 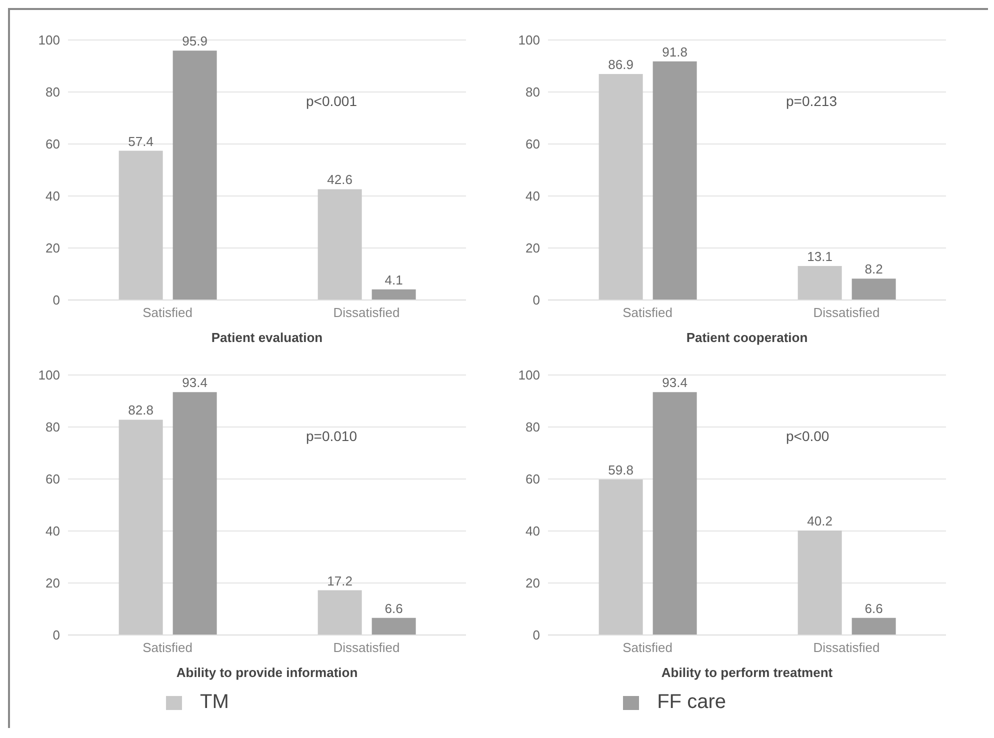 What do you see at coordinates (339, 580) in the screenshot?
I see `data-label: 17.2` at bounding box center [339, 580].